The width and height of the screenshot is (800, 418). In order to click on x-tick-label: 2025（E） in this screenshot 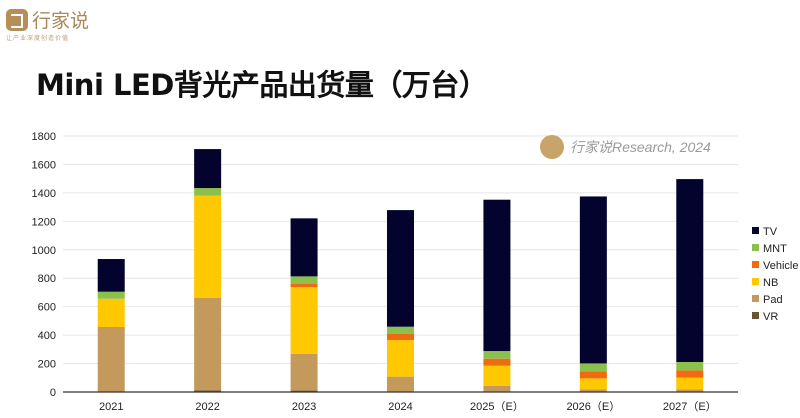, I will do `click(497, 406)`.